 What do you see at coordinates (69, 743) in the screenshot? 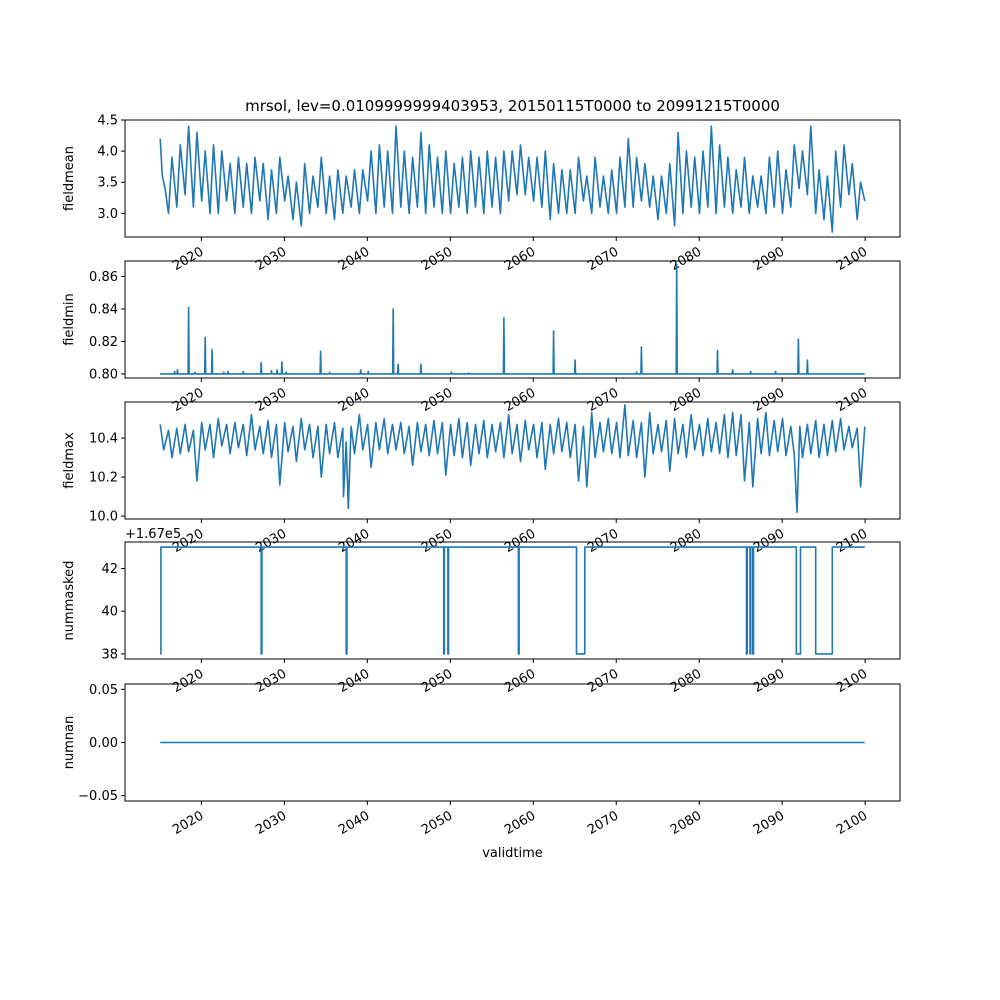
I see `y-axis-label: numnan` at bounding box center [69, 743].